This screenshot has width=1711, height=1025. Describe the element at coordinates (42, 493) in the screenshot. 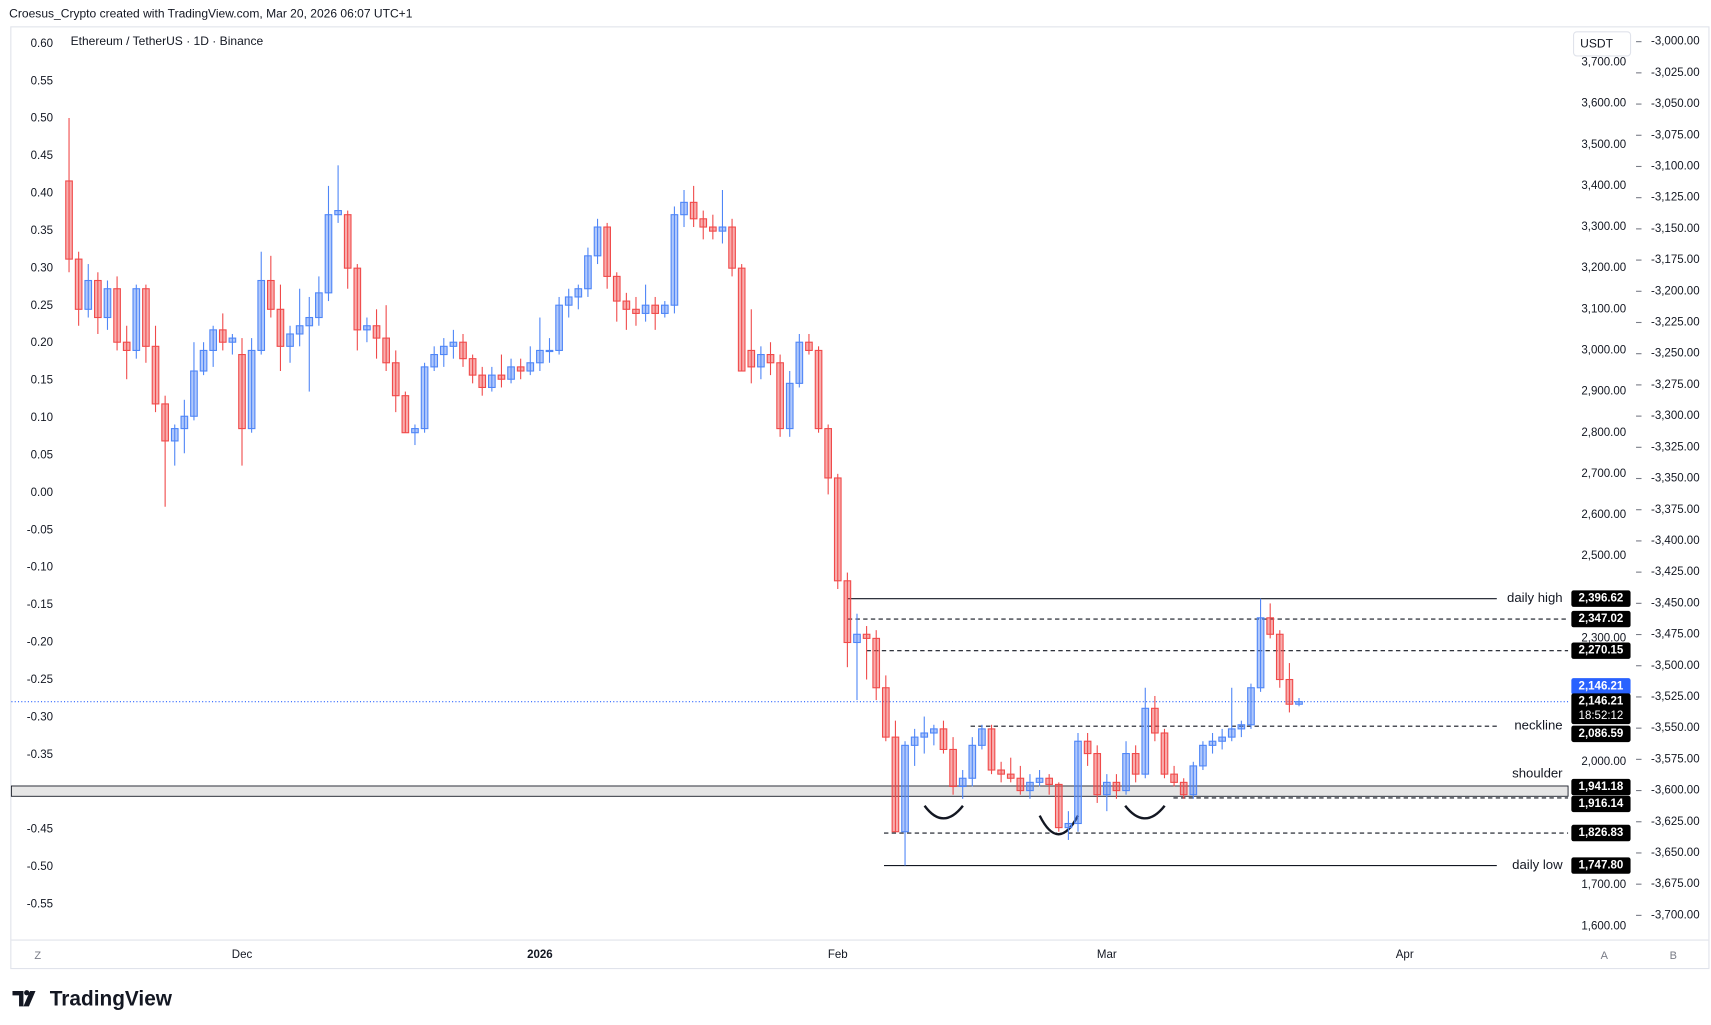

I see `left-tick-label: 0.00` at that location.